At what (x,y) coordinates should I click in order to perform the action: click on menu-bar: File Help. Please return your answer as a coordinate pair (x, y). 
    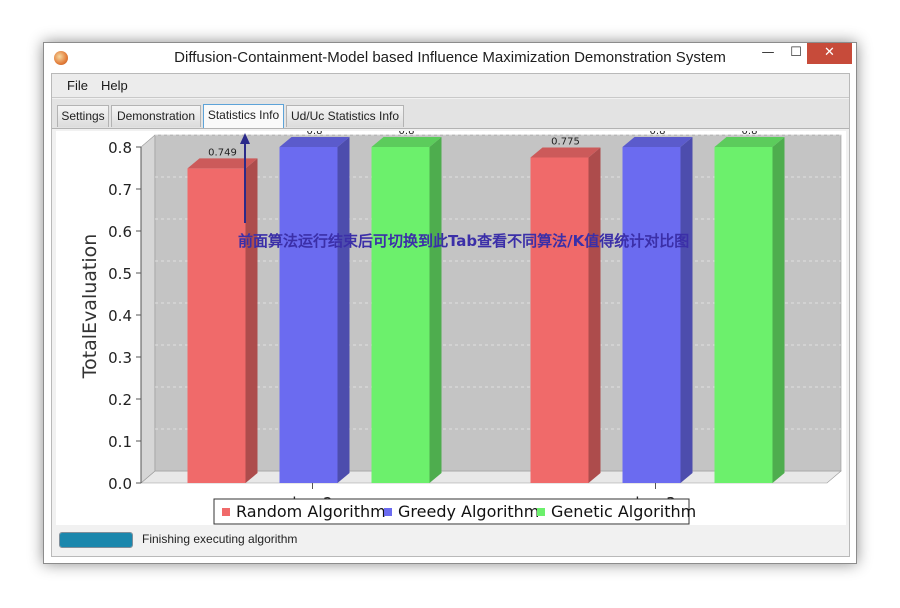
    Looking at the image, I should click on (450, 86).